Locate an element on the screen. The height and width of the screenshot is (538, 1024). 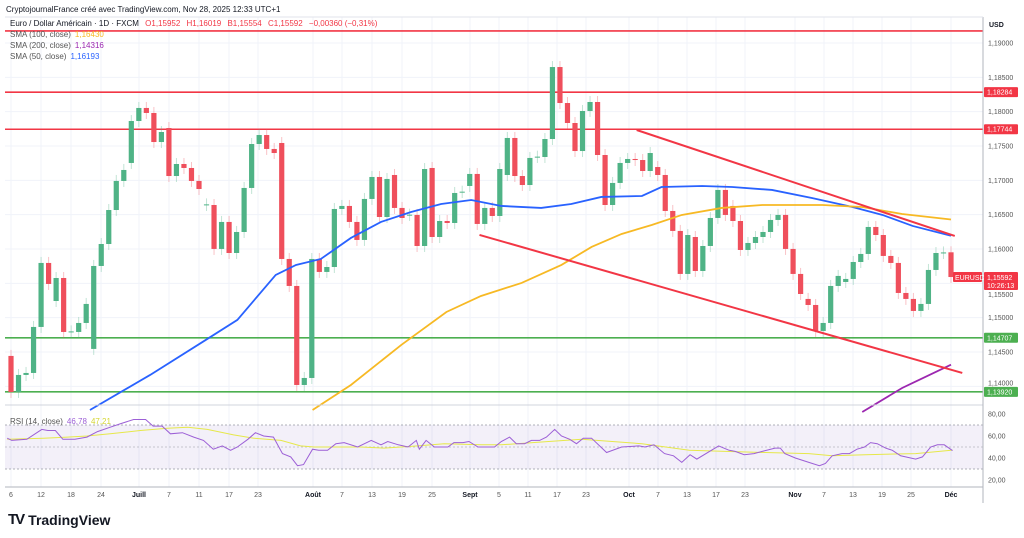
ohlc-high: H1,16019 is located at coordinates (204, 23).